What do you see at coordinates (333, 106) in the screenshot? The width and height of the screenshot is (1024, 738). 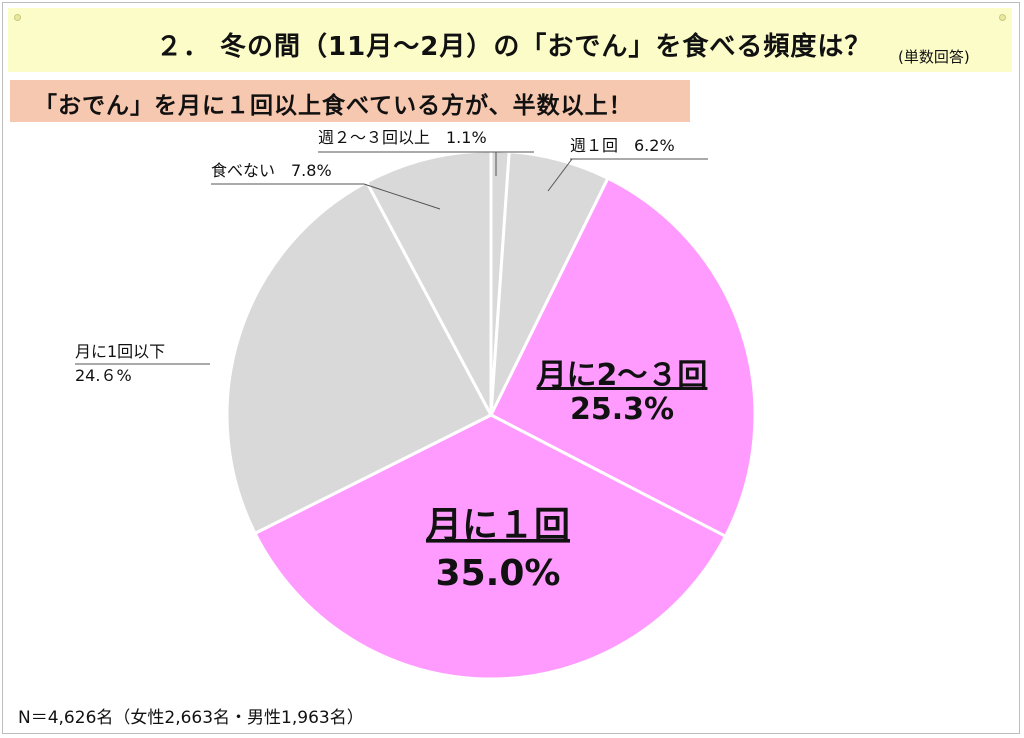 I see `banner-text: 「おでん」を月に１回以上食べている方が、半数以上！` at bounding box center [333, 106].